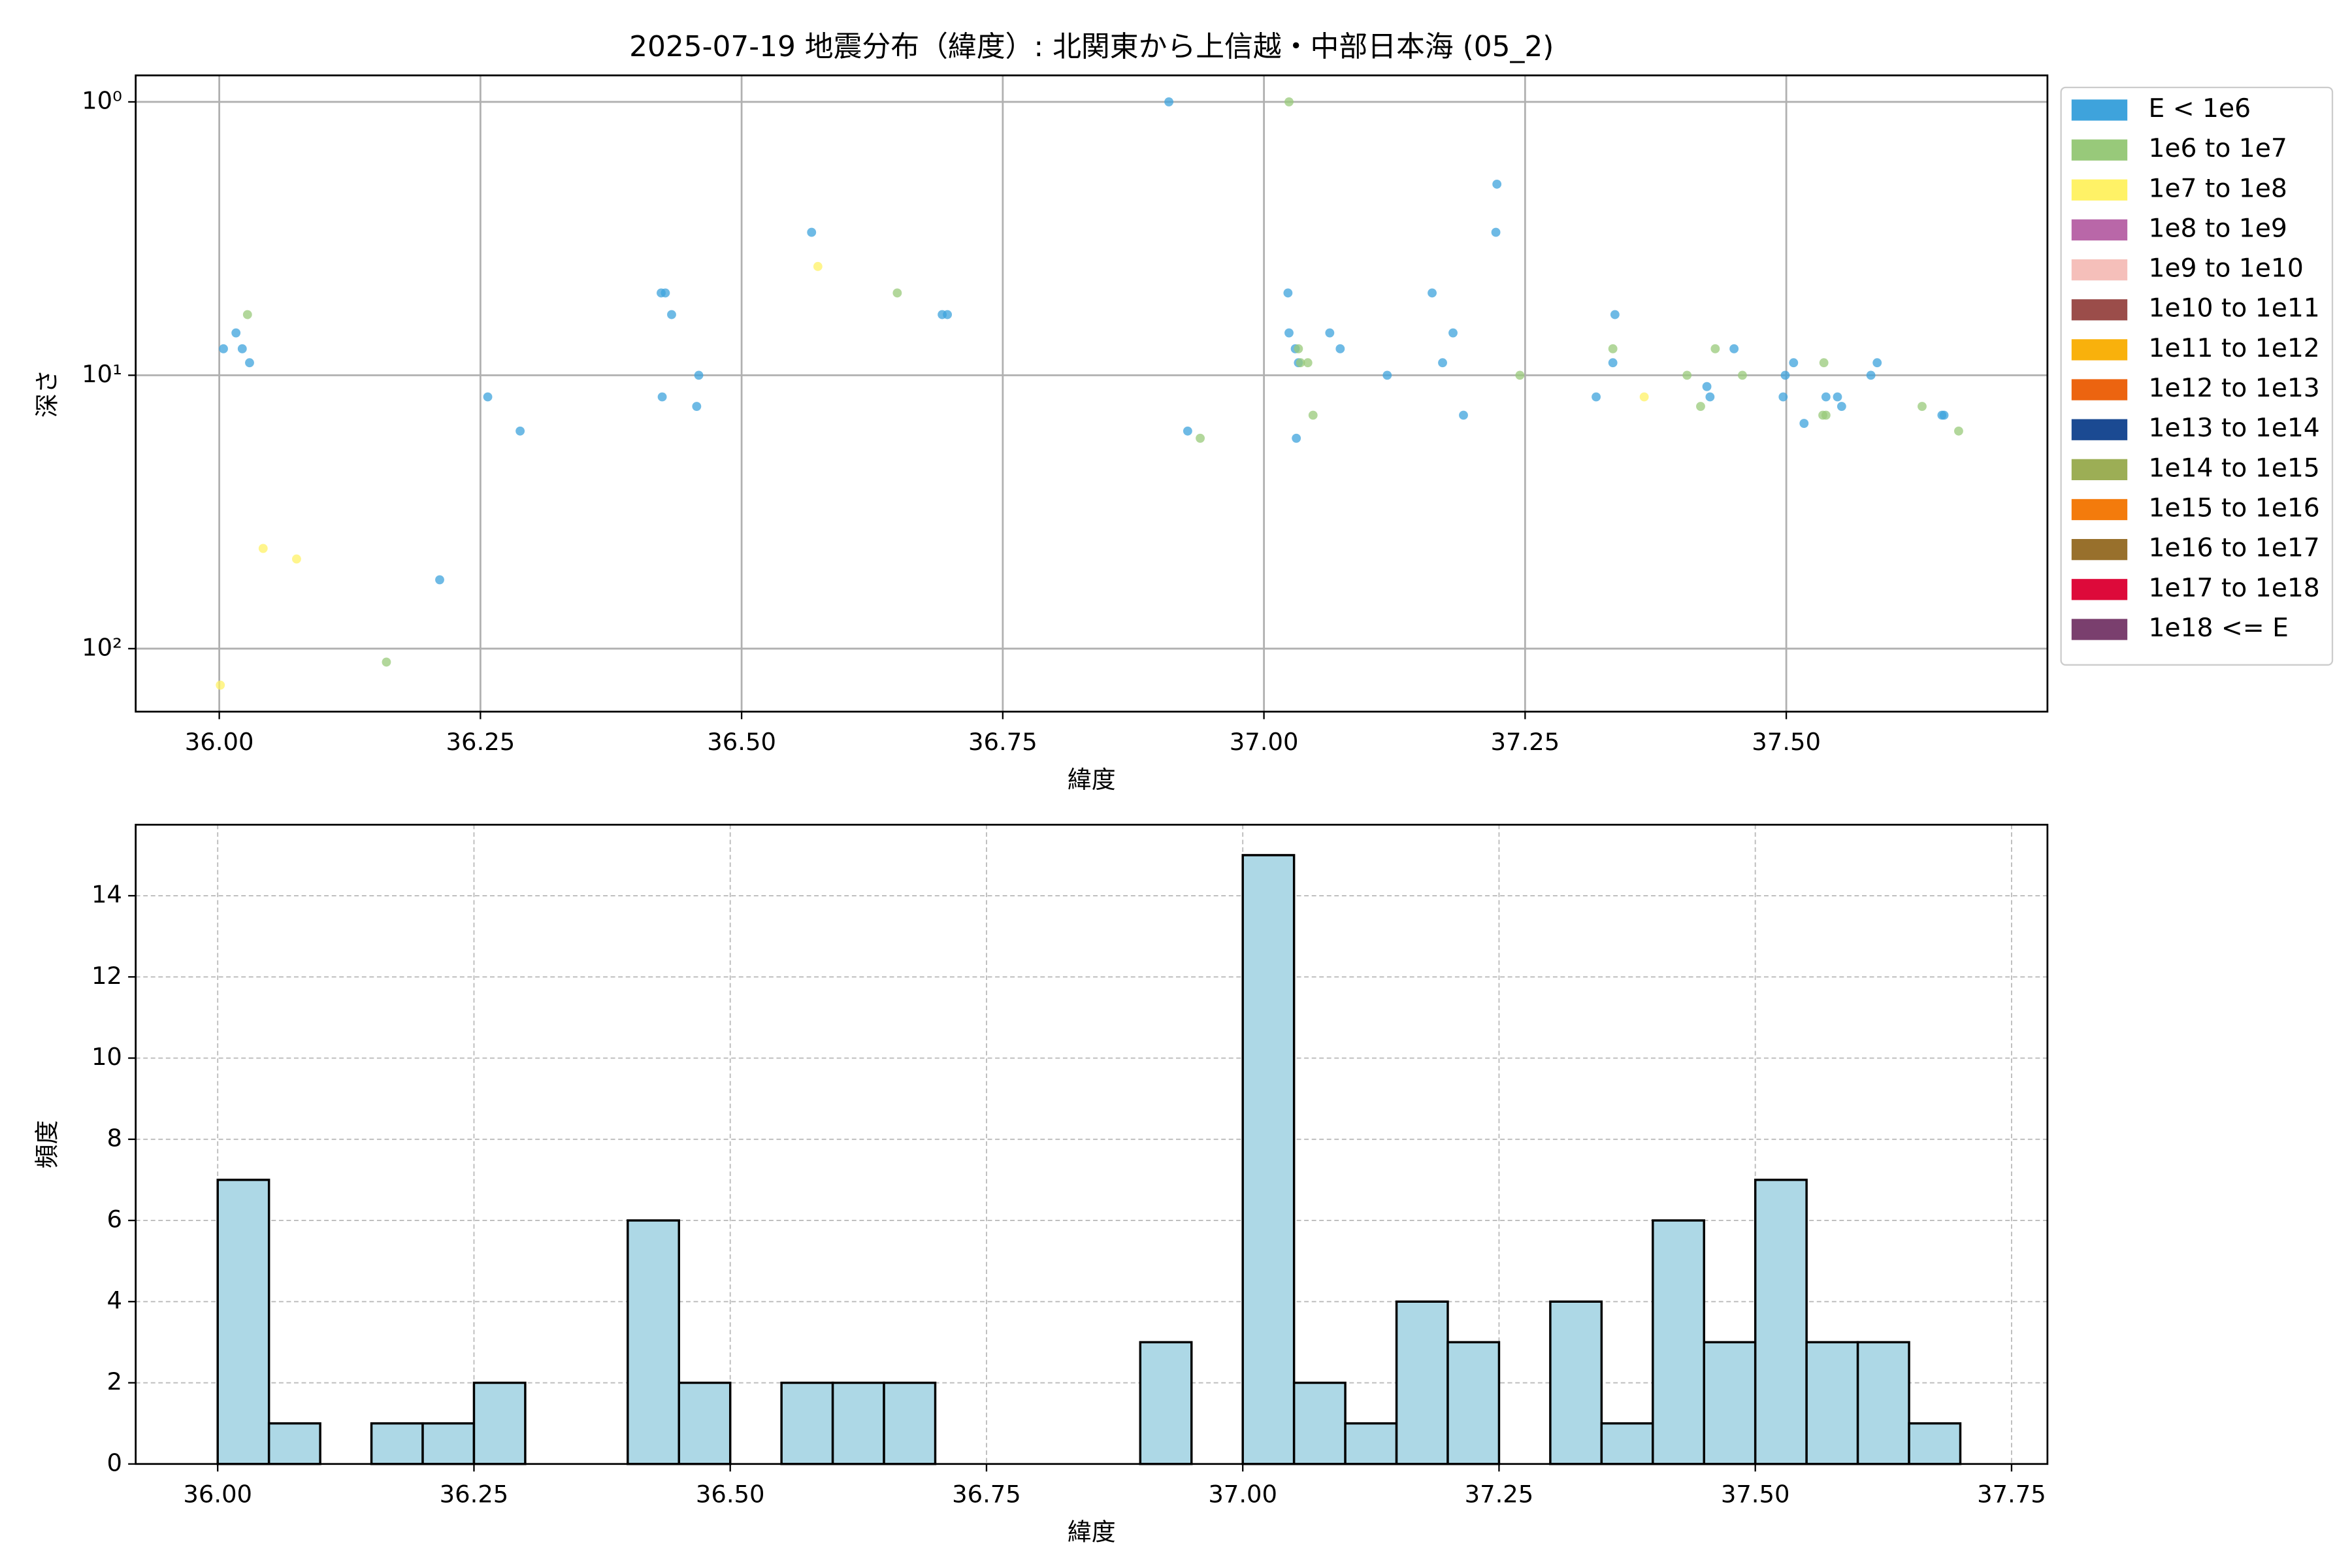 The image size is (2352, 1568). Describe the element at coordinates (114, 1300) in the screenshot. I see `y-tick-label: 4` at that location.